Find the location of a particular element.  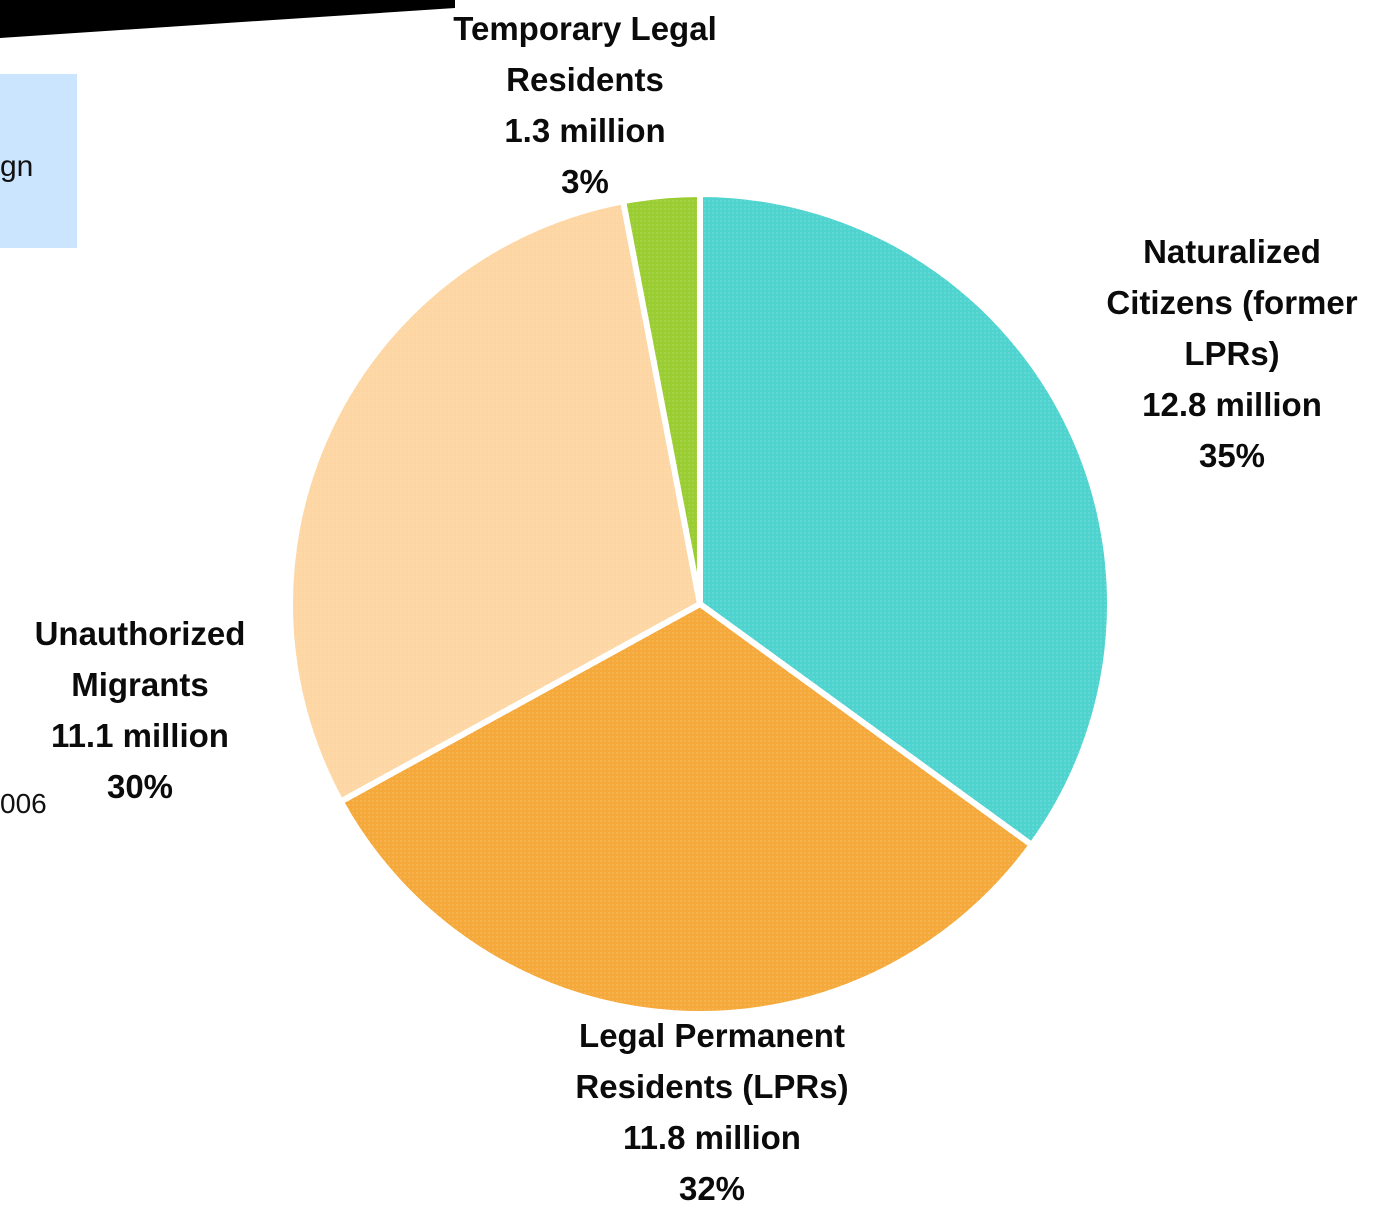

value-legal-permanent-residents: 11.8 million is located at coordinates (712, 1137).